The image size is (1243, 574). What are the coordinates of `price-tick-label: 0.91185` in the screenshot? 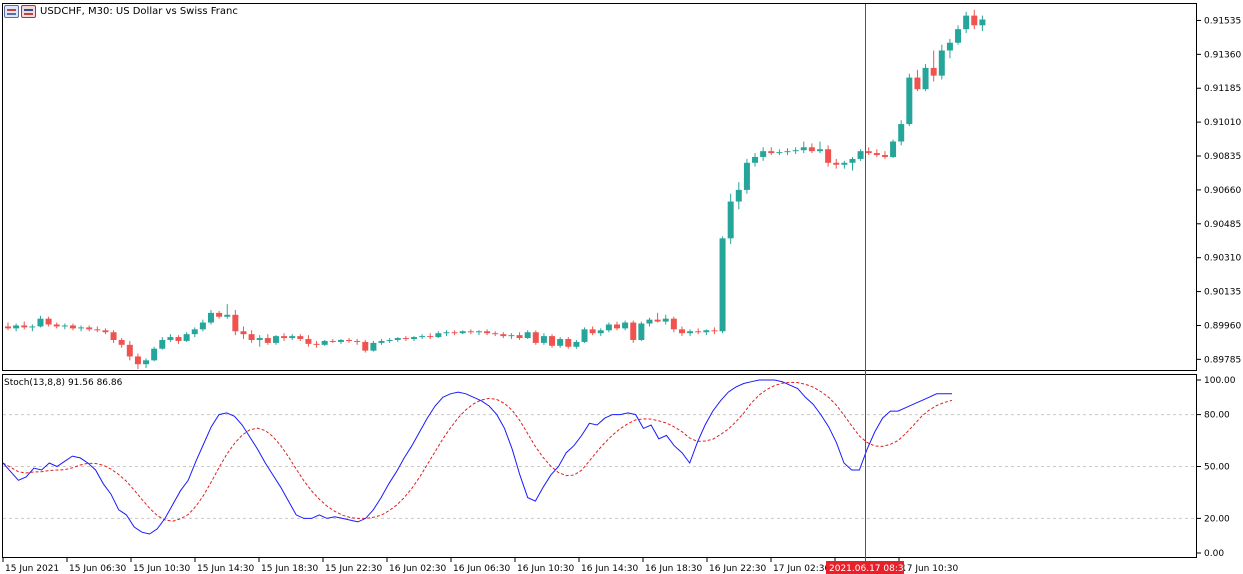 It's located at (1222, 89).